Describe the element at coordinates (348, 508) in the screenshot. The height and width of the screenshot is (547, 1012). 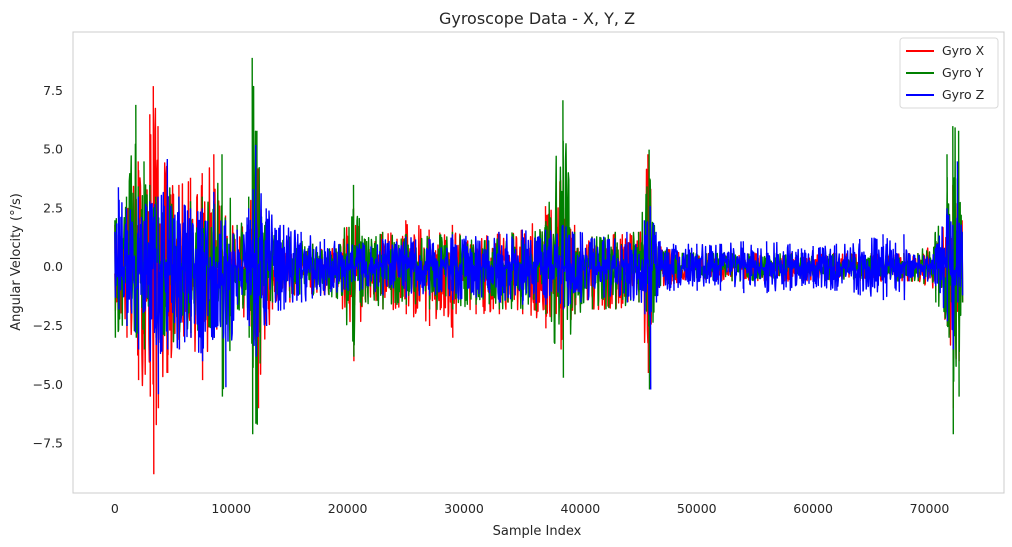
I see `x-tick-label: 20000` at that location.